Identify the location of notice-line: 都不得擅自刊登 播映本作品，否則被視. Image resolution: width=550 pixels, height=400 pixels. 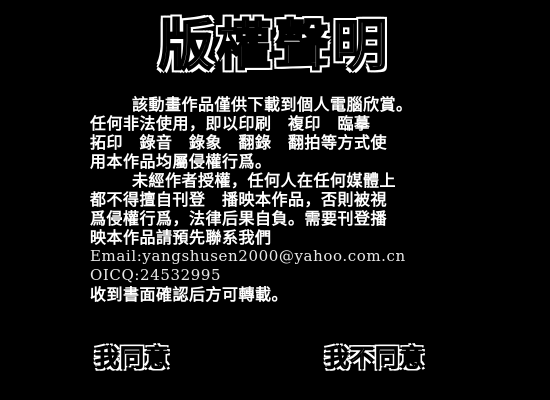
(239, 199).